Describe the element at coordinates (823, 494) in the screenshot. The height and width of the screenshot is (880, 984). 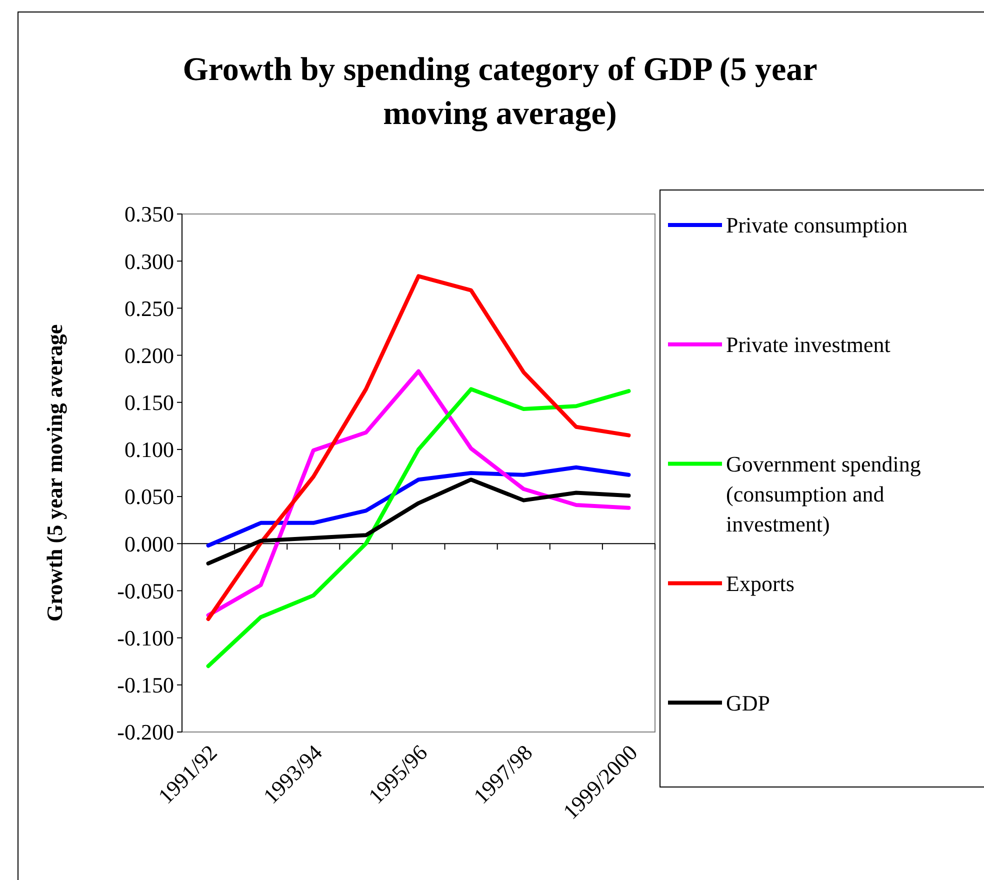
I see `legend-label: Government spending (consumption and investment)` at that location.